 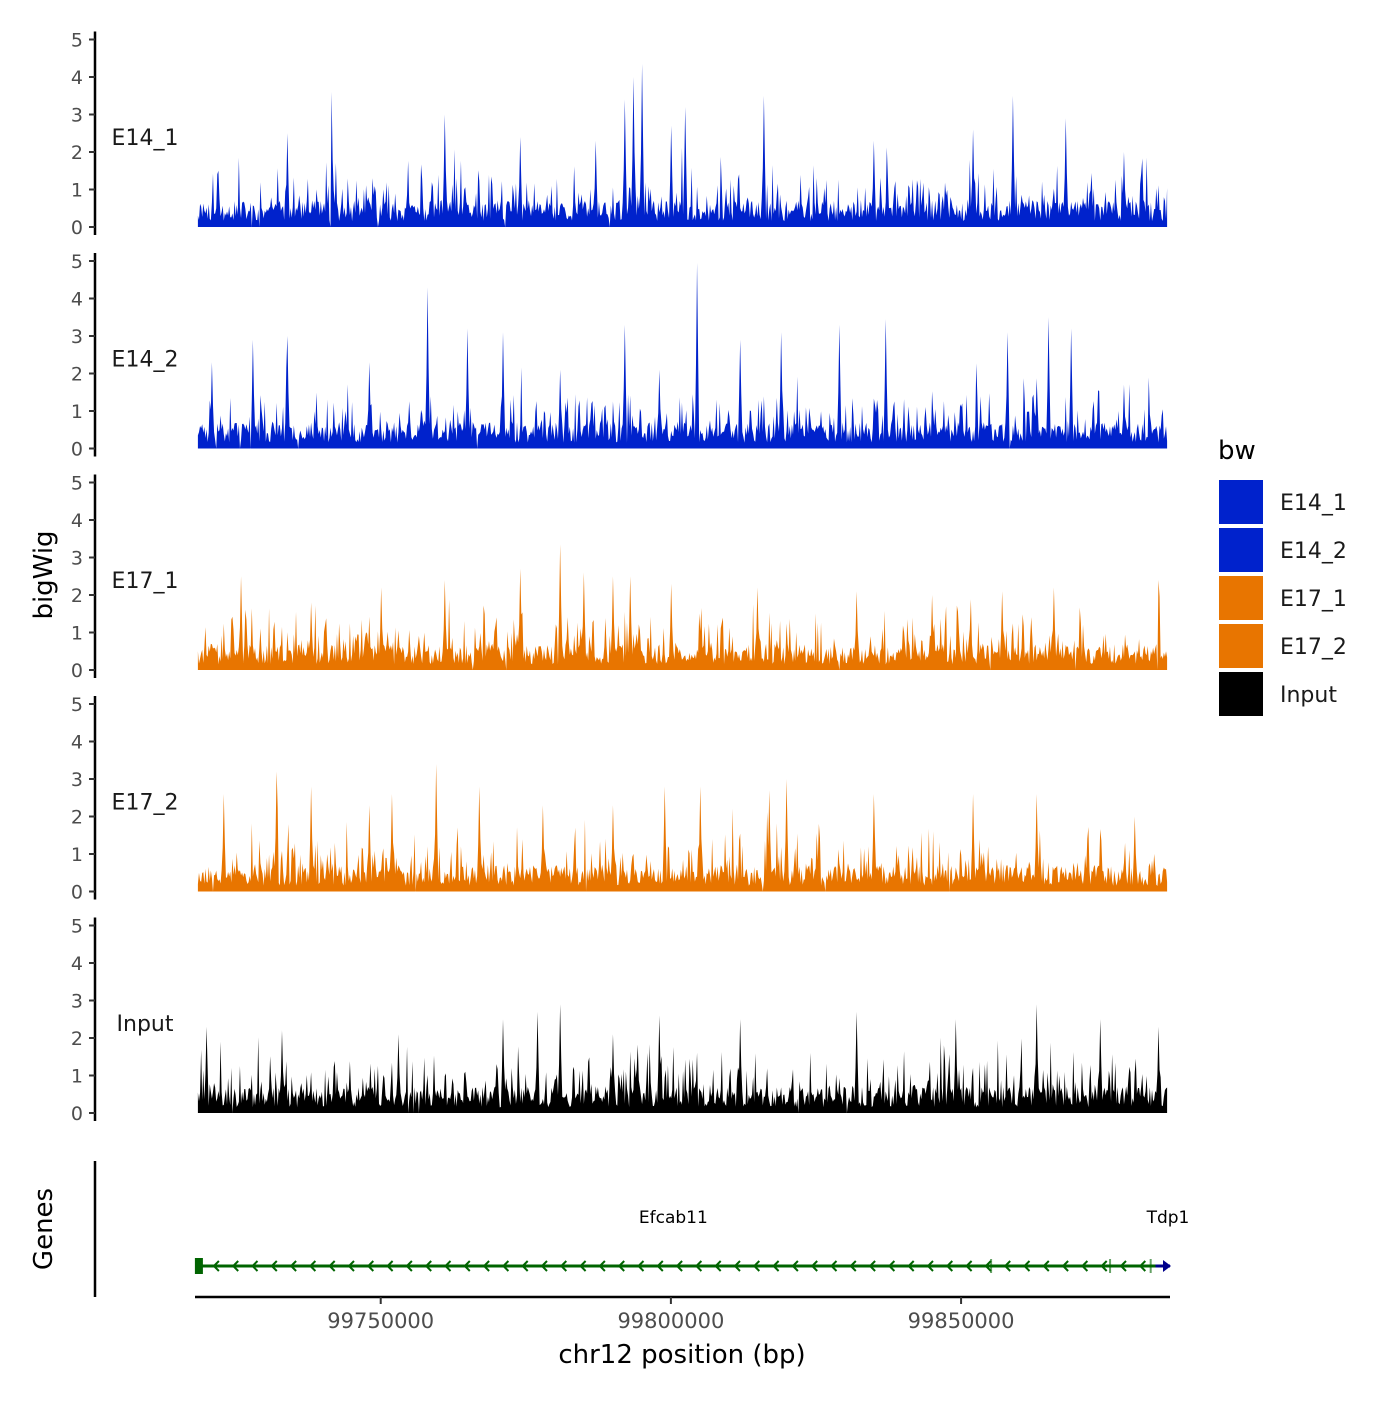 I want to click on track-label-E17_2: E17_2, so click(x=145, y=803).